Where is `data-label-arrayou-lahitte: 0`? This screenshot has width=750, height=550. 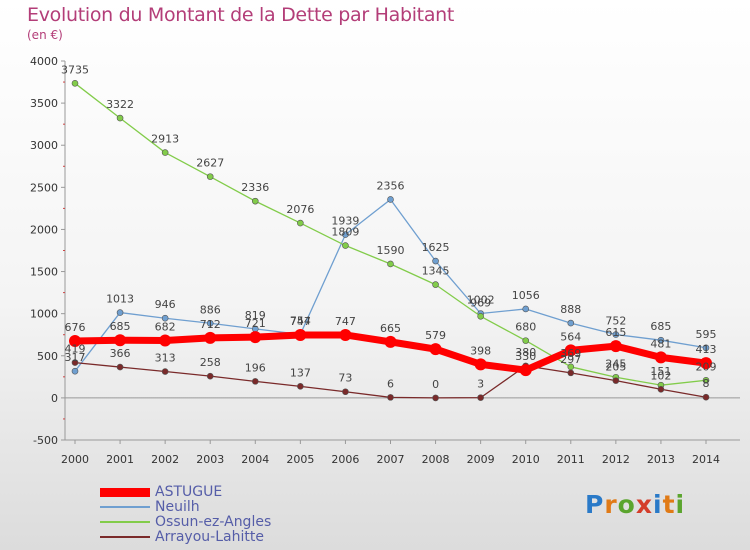 data-label-arrayou-lahitte: 0 is located at coordinates (435, 384).